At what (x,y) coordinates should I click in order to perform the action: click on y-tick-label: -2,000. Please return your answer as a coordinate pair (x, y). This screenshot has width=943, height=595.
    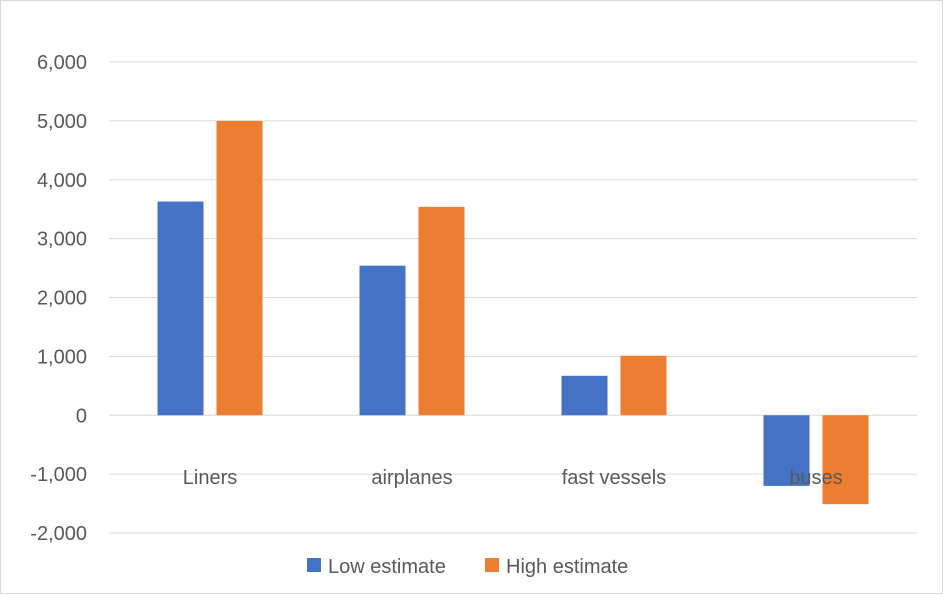
    Looking at the image, I should click on (58, 534).